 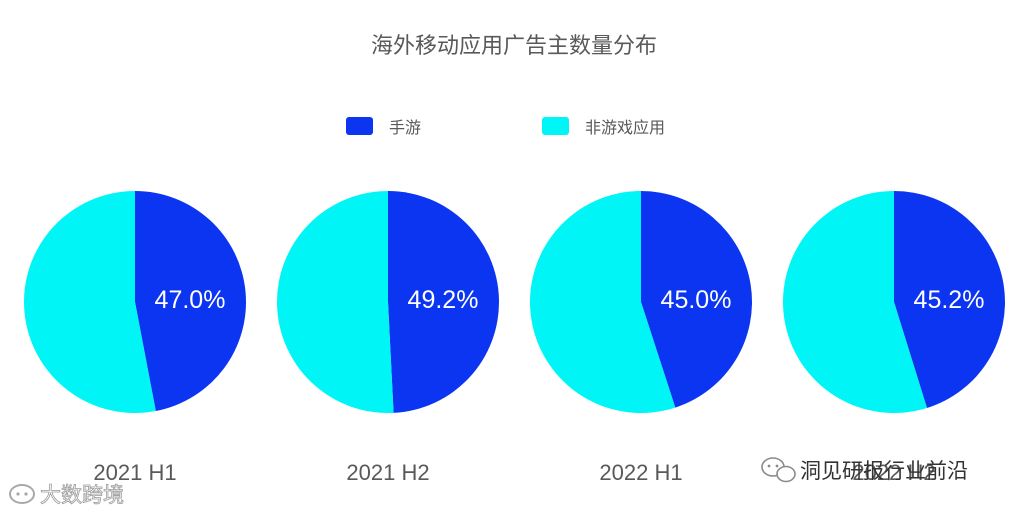 I want to click on pie-data-label: 45.0%, so click(x=696, y=300).